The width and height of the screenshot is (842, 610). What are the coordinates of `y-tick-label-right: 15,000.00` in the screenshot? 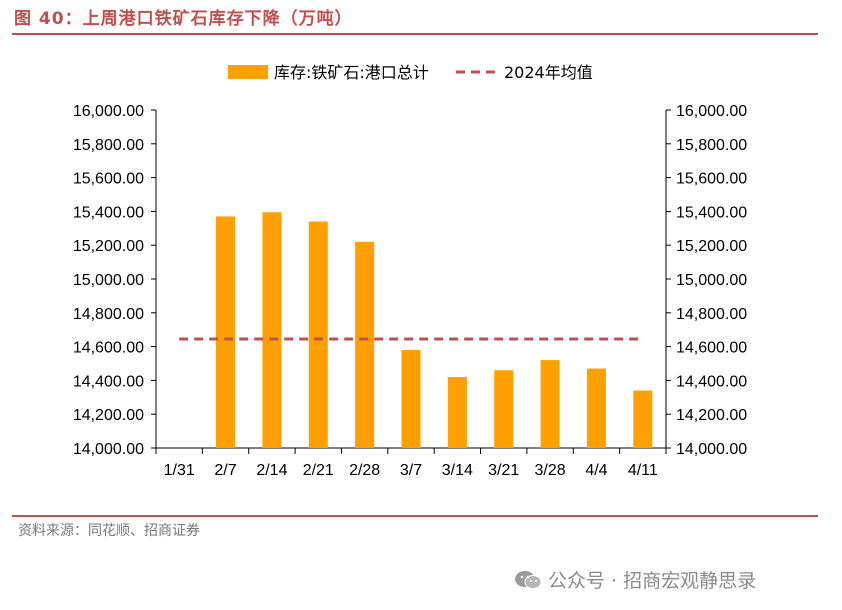 It's located at (711, 280).